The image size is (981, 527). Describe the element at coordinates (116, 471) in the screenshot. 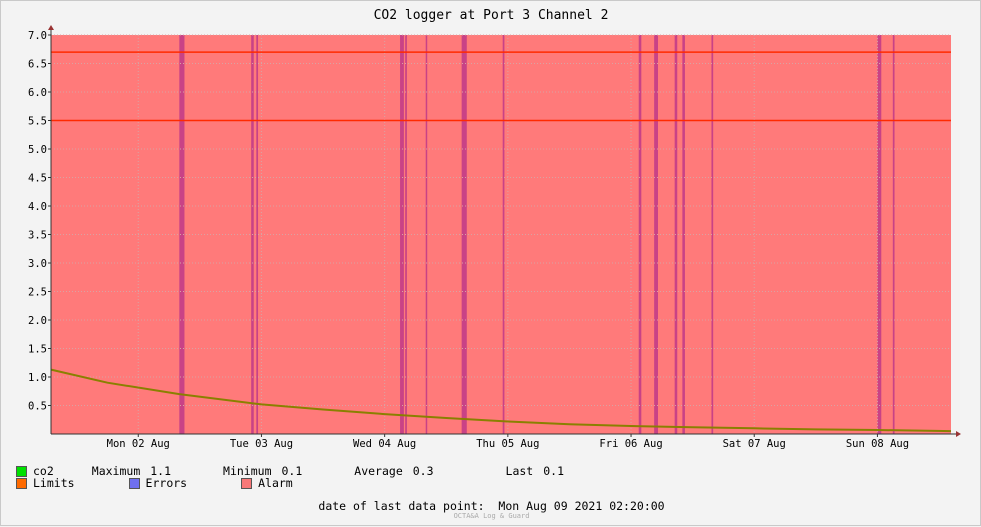

I see `maximum-label: Maximum` at that location.